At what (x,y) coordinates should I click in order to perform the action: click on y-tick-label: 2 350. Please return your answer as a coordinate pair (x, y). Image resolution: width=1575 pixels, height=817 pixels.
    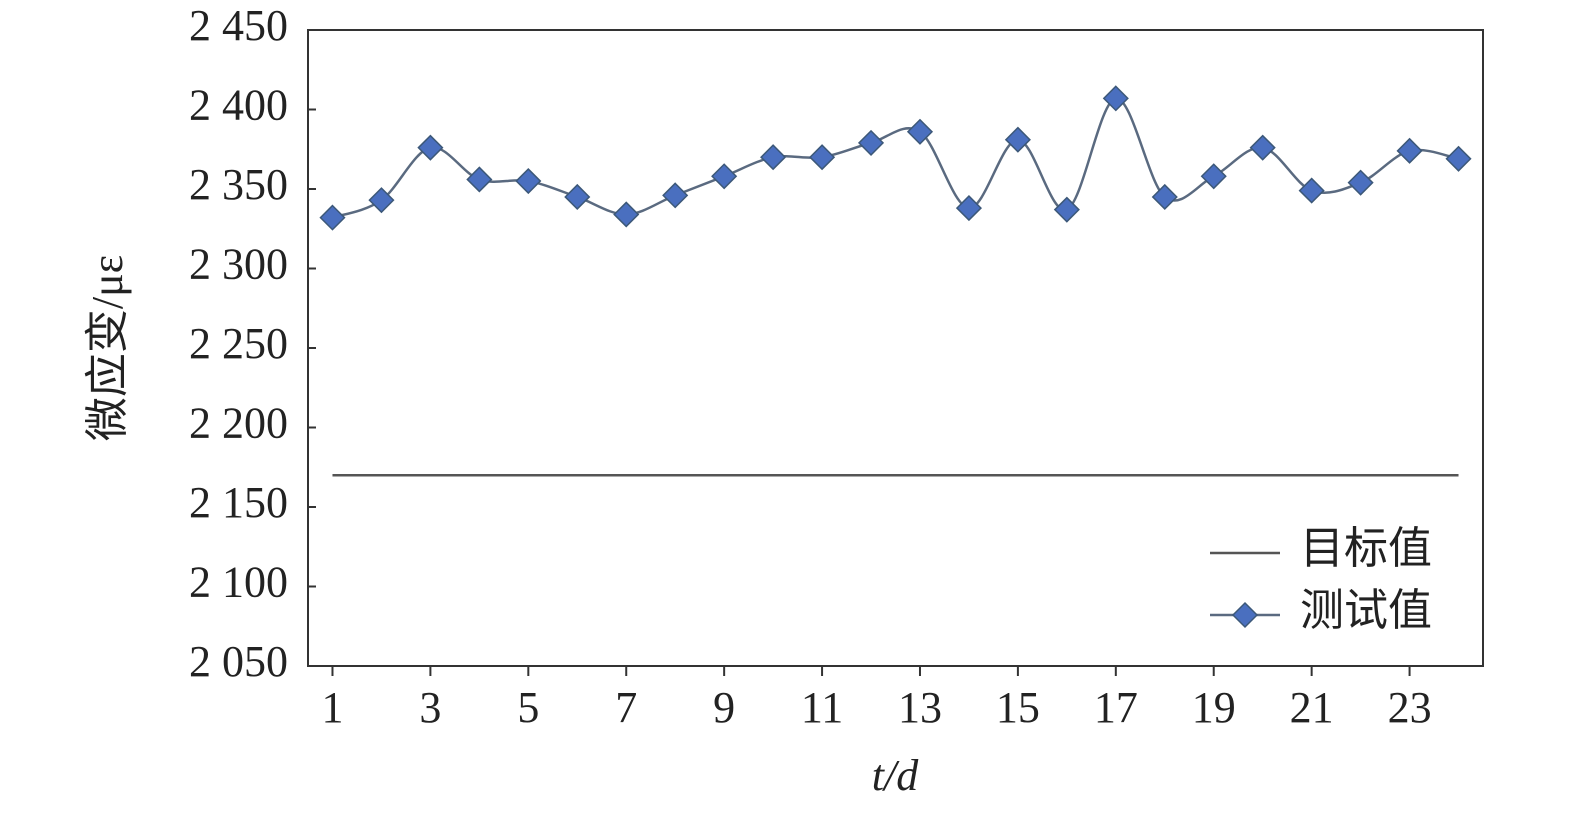
    Looking at the image, I should click on (238, 184).